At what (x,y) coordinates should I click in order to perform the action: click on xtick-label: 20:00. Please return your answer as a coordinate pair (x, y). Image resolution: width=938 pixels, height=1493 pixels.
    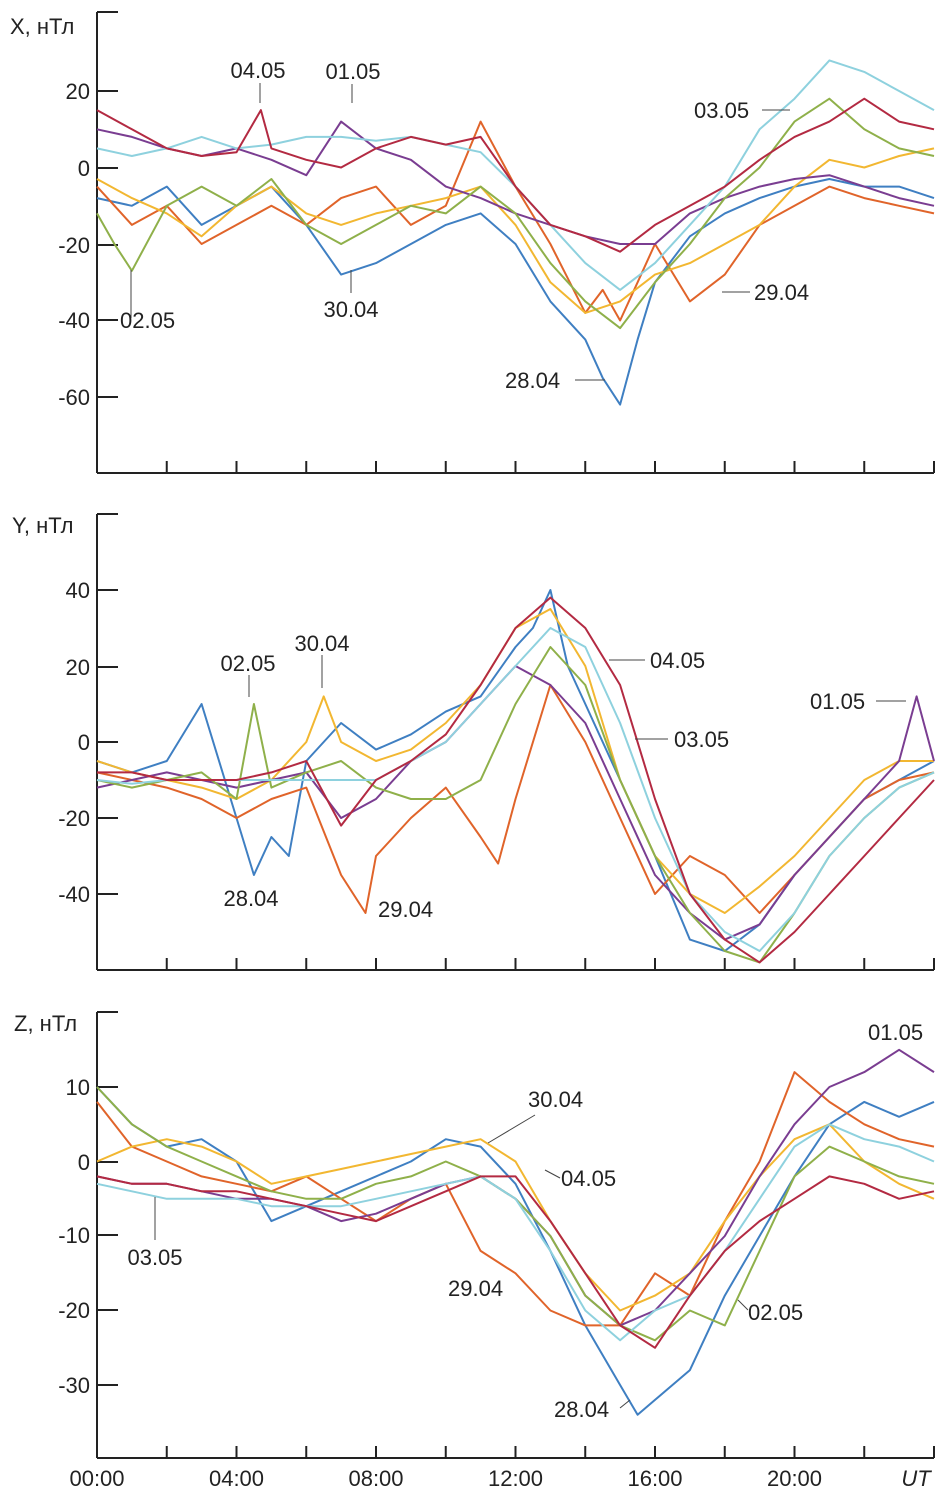
    Looking at the image, I should click on (794, 1478).